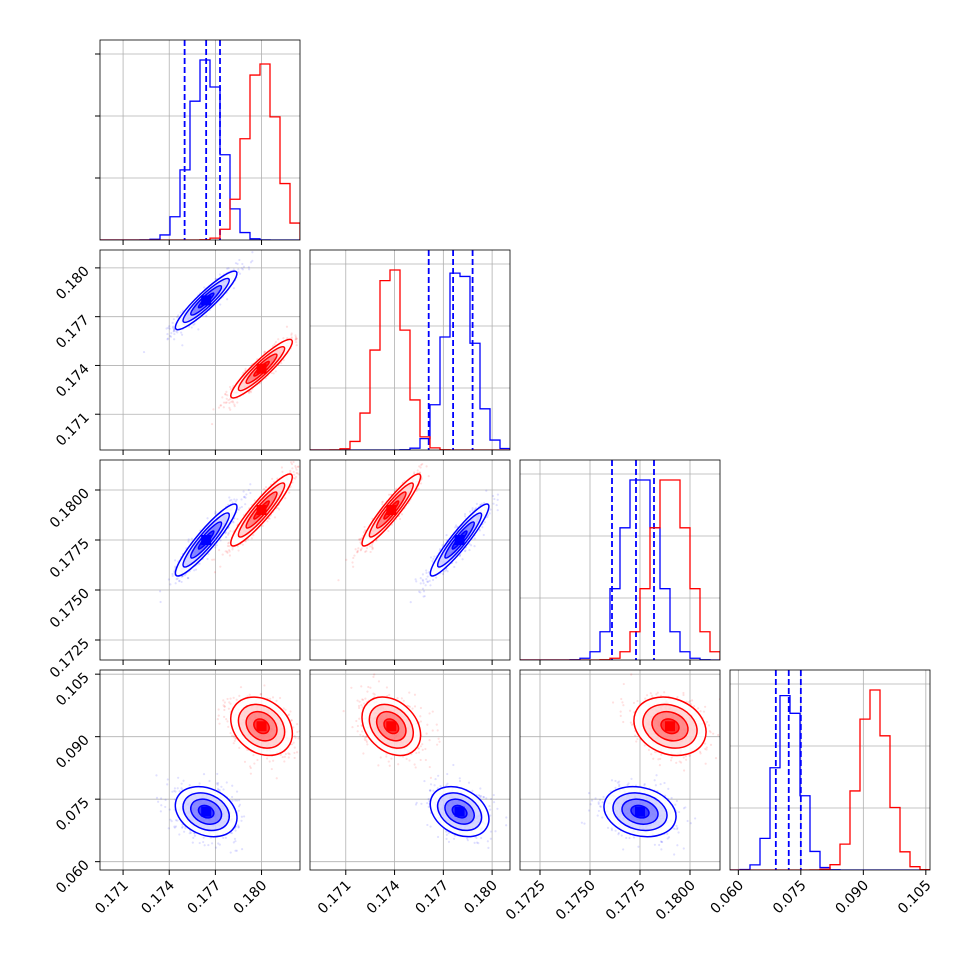 The width and height of the screenshot is (970, 974). What do you see at coordinates (262, 369) in the screenshot?
I see `density-peak` at bounding box center [262, 369].